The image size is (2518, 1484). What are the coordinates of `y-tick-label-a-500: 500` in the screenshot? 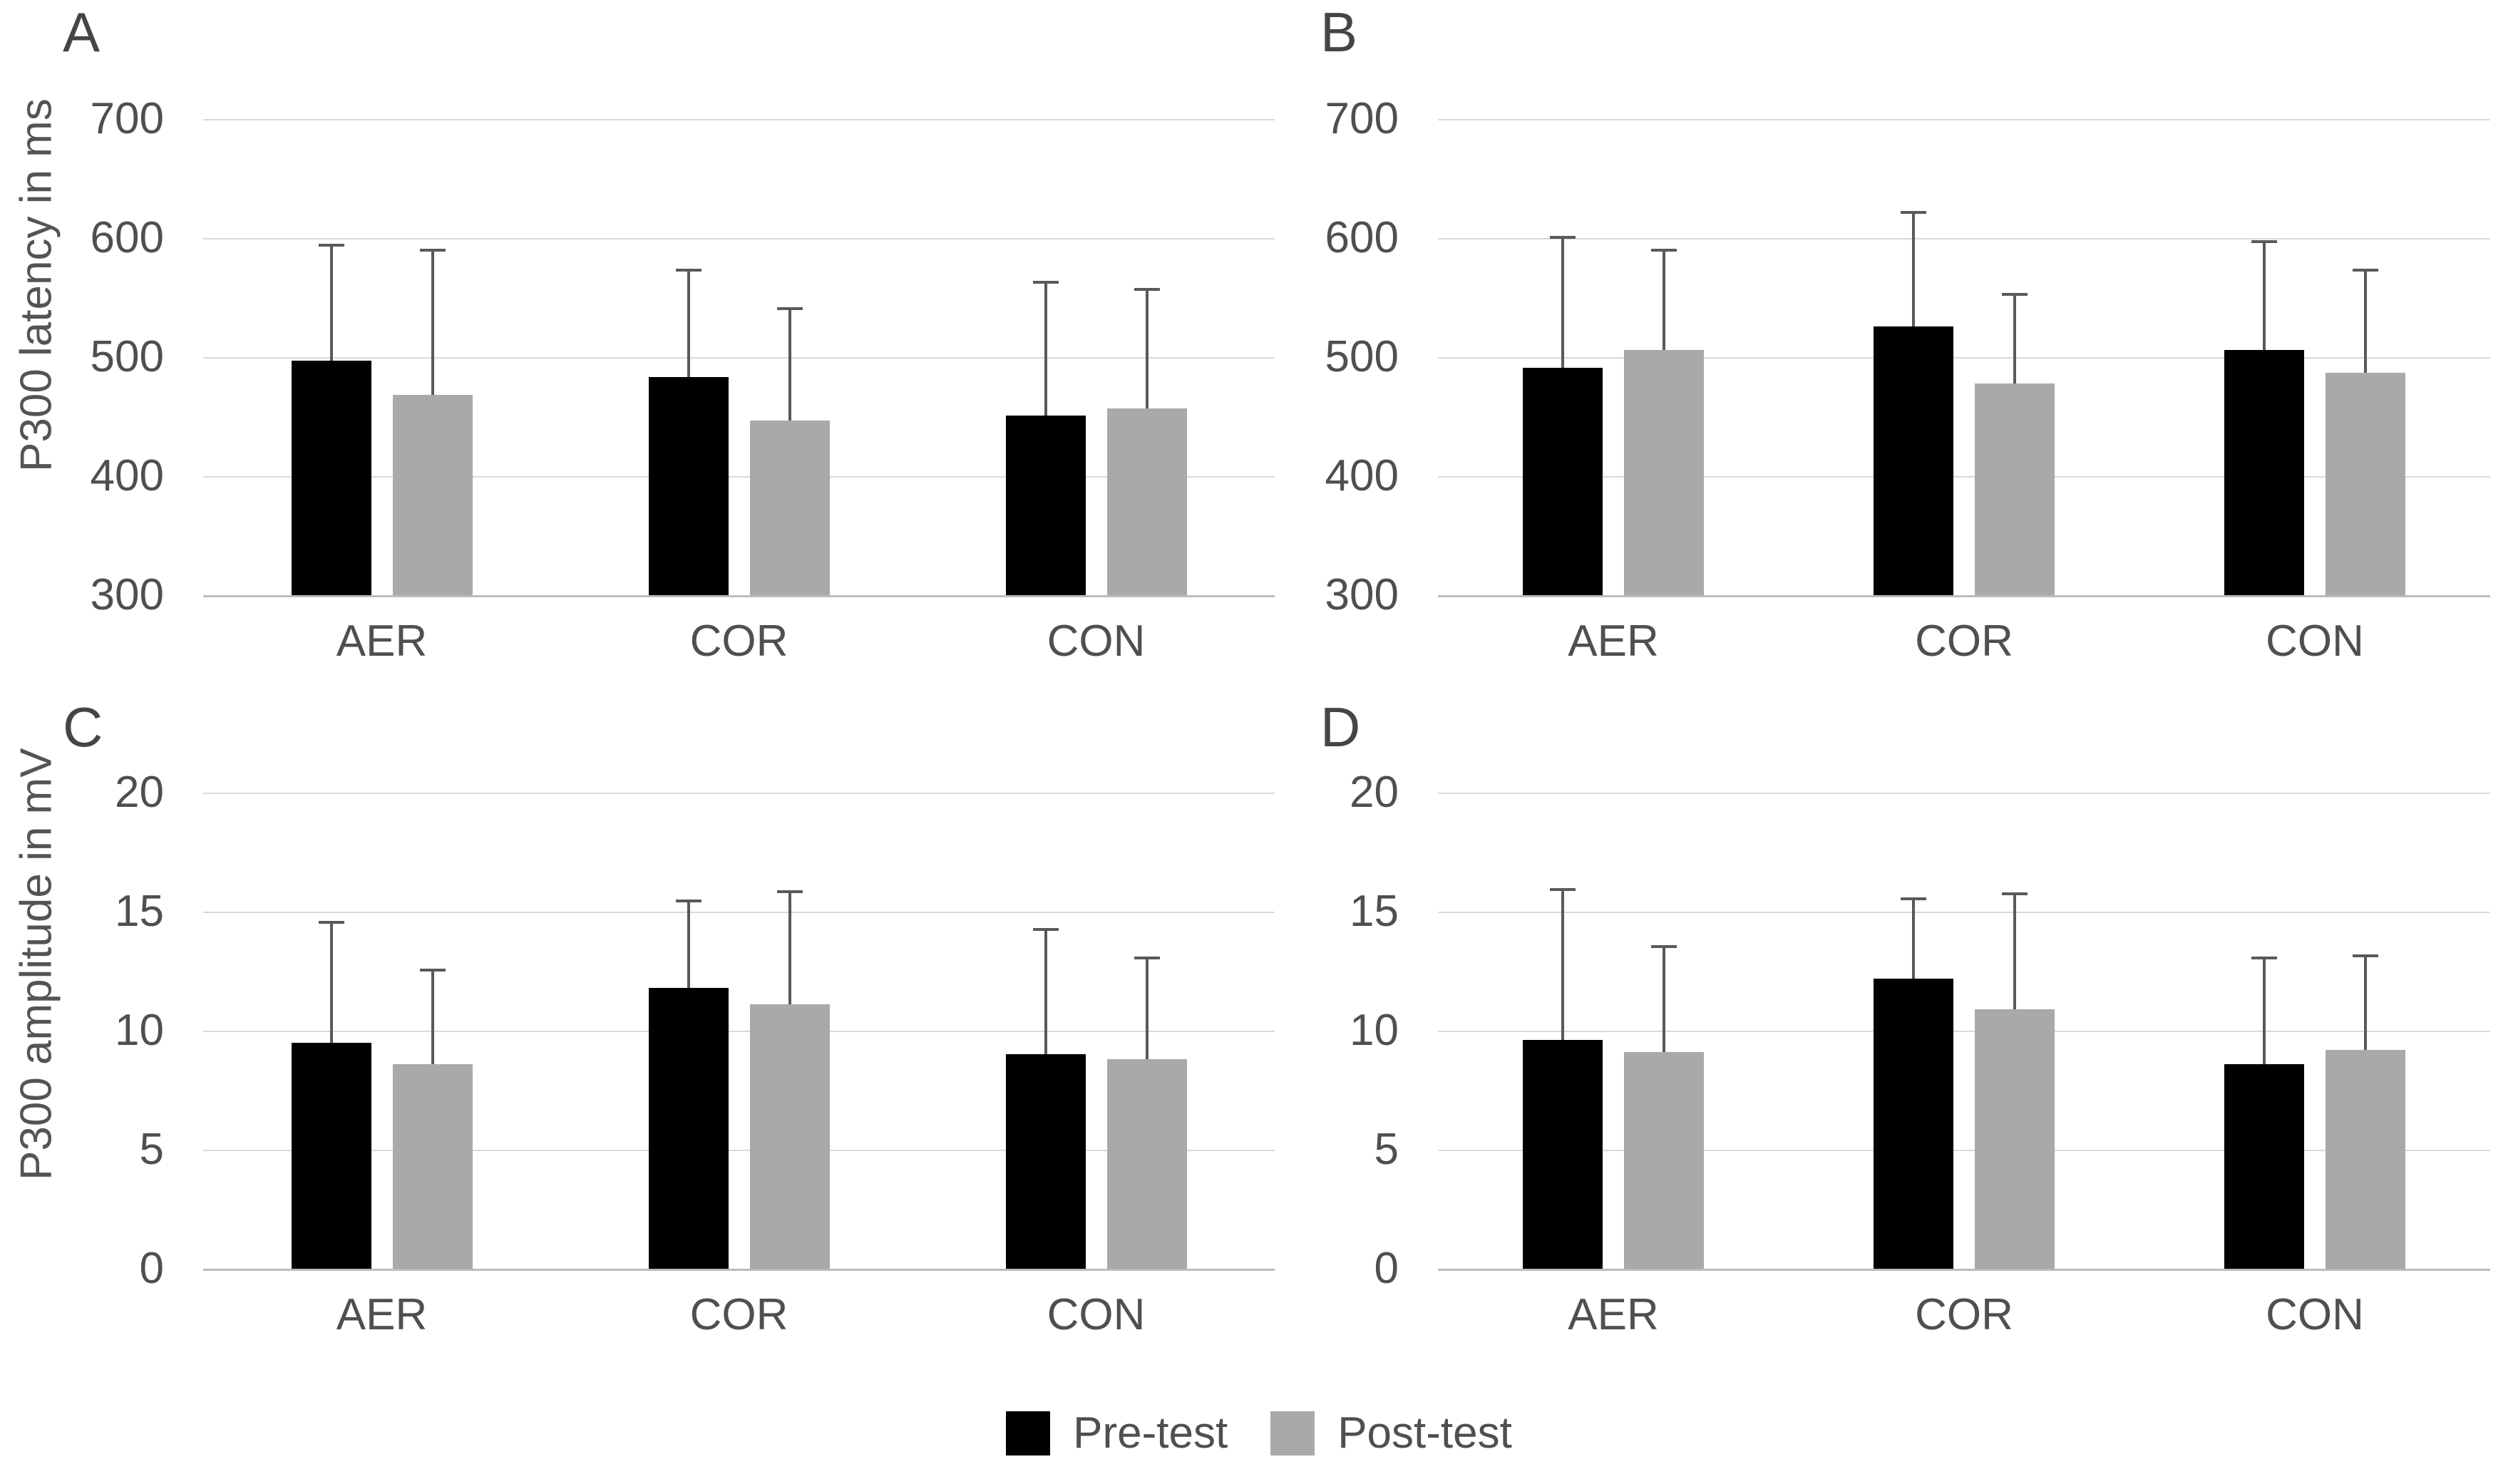 It's located at (127, 357).